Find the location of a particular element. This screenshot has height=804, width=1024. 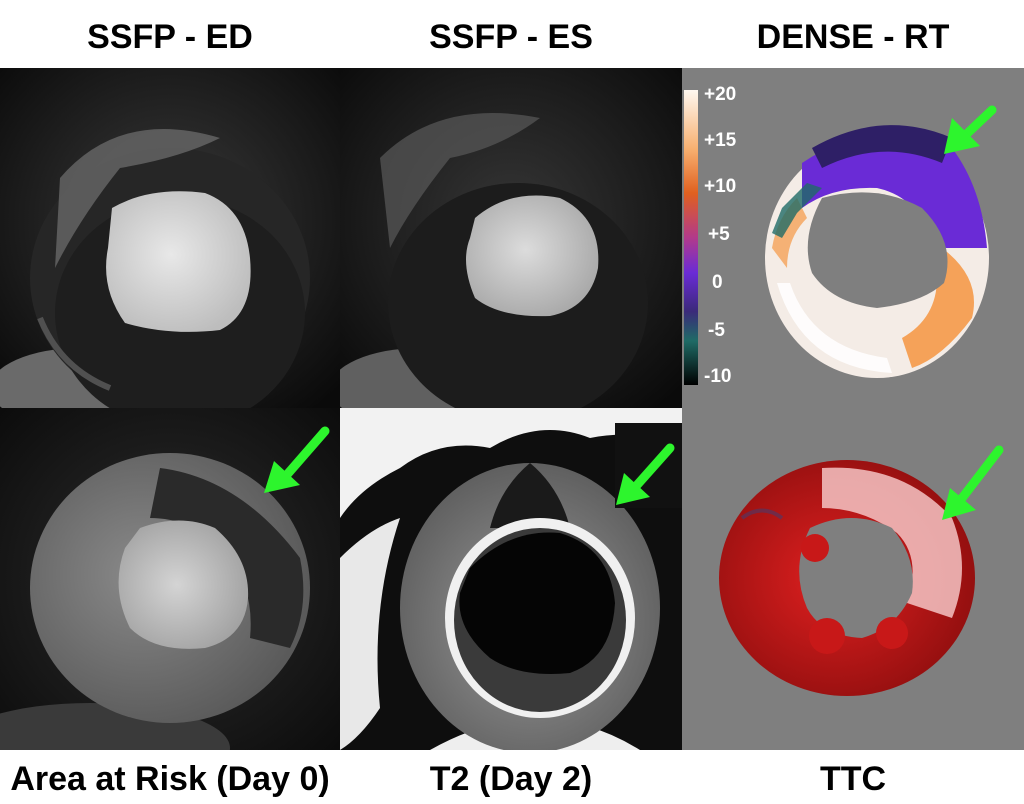

footer-t2: T2 (Day 2) is located at coordinates (511, 779).